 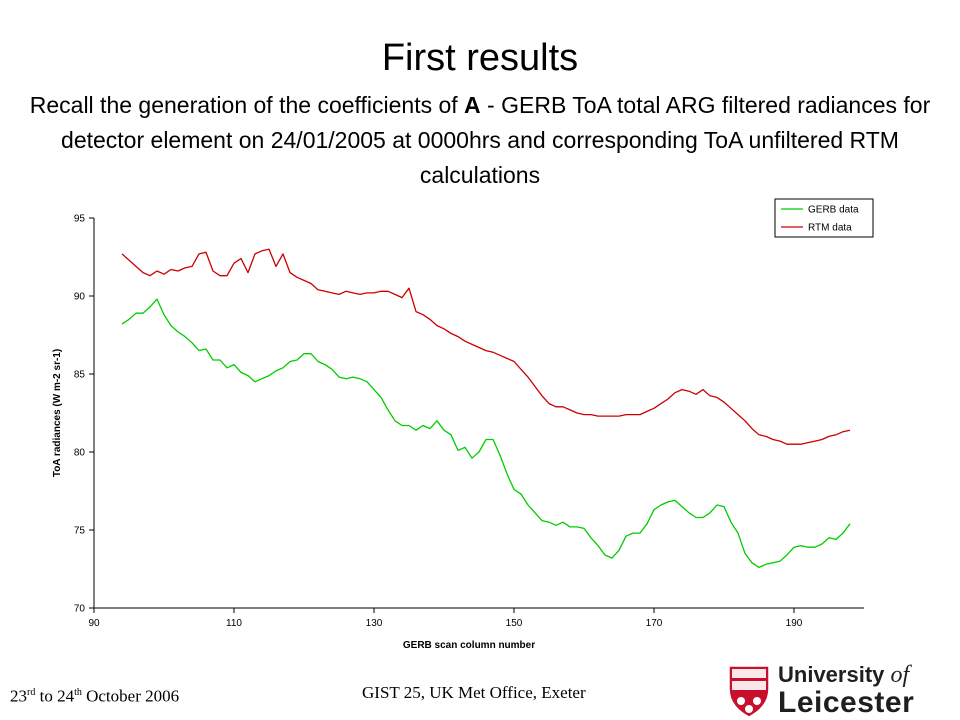 I want to click on y-axis-label: ToA radiances (W m-2 sr-1), so click(x=57, y=413).